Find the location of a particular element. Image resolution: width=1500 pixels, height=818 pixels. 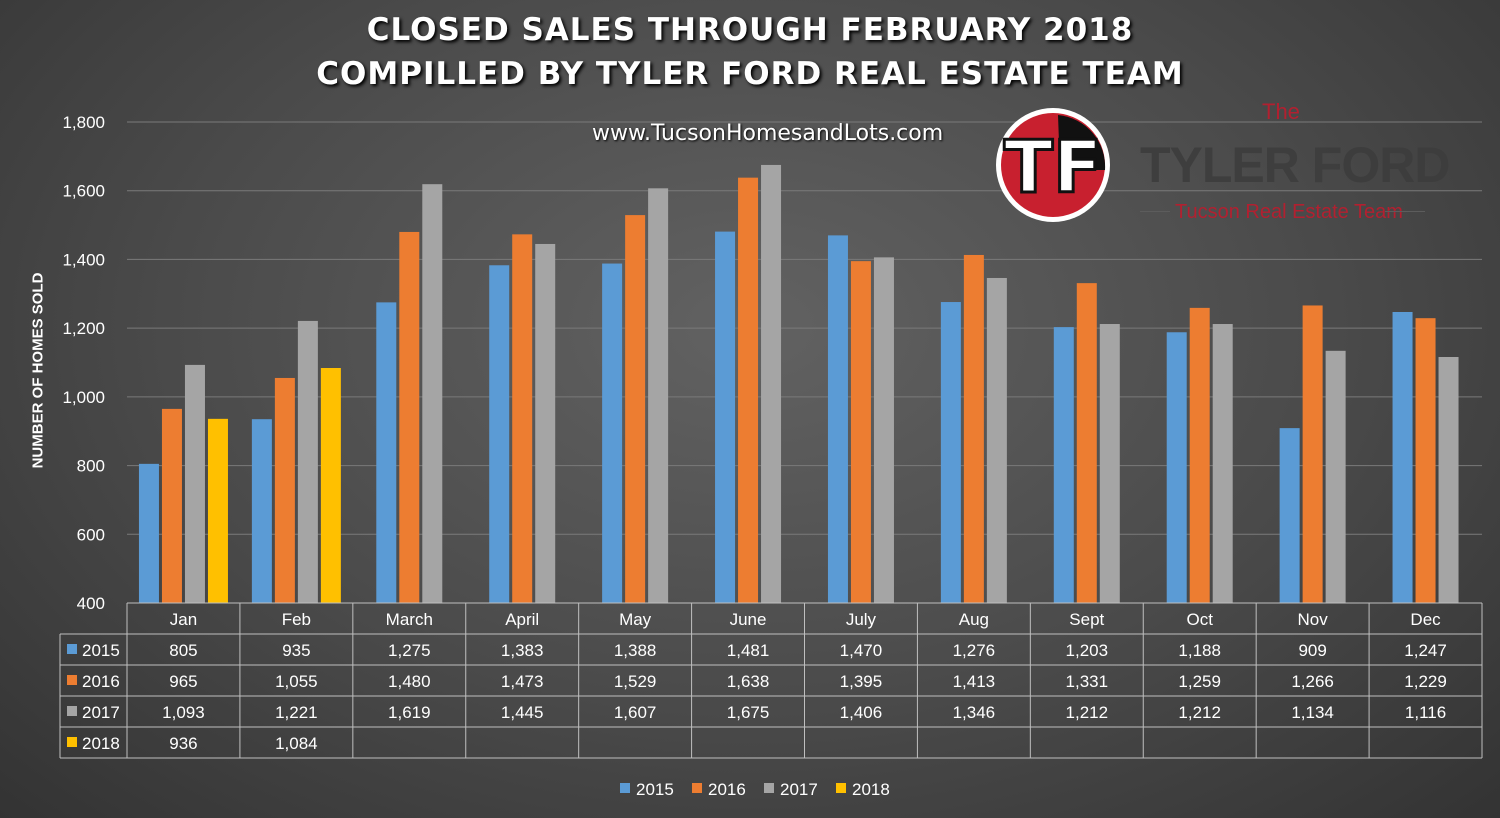

bar-2015-nov is located at coordinates (1289, 515).